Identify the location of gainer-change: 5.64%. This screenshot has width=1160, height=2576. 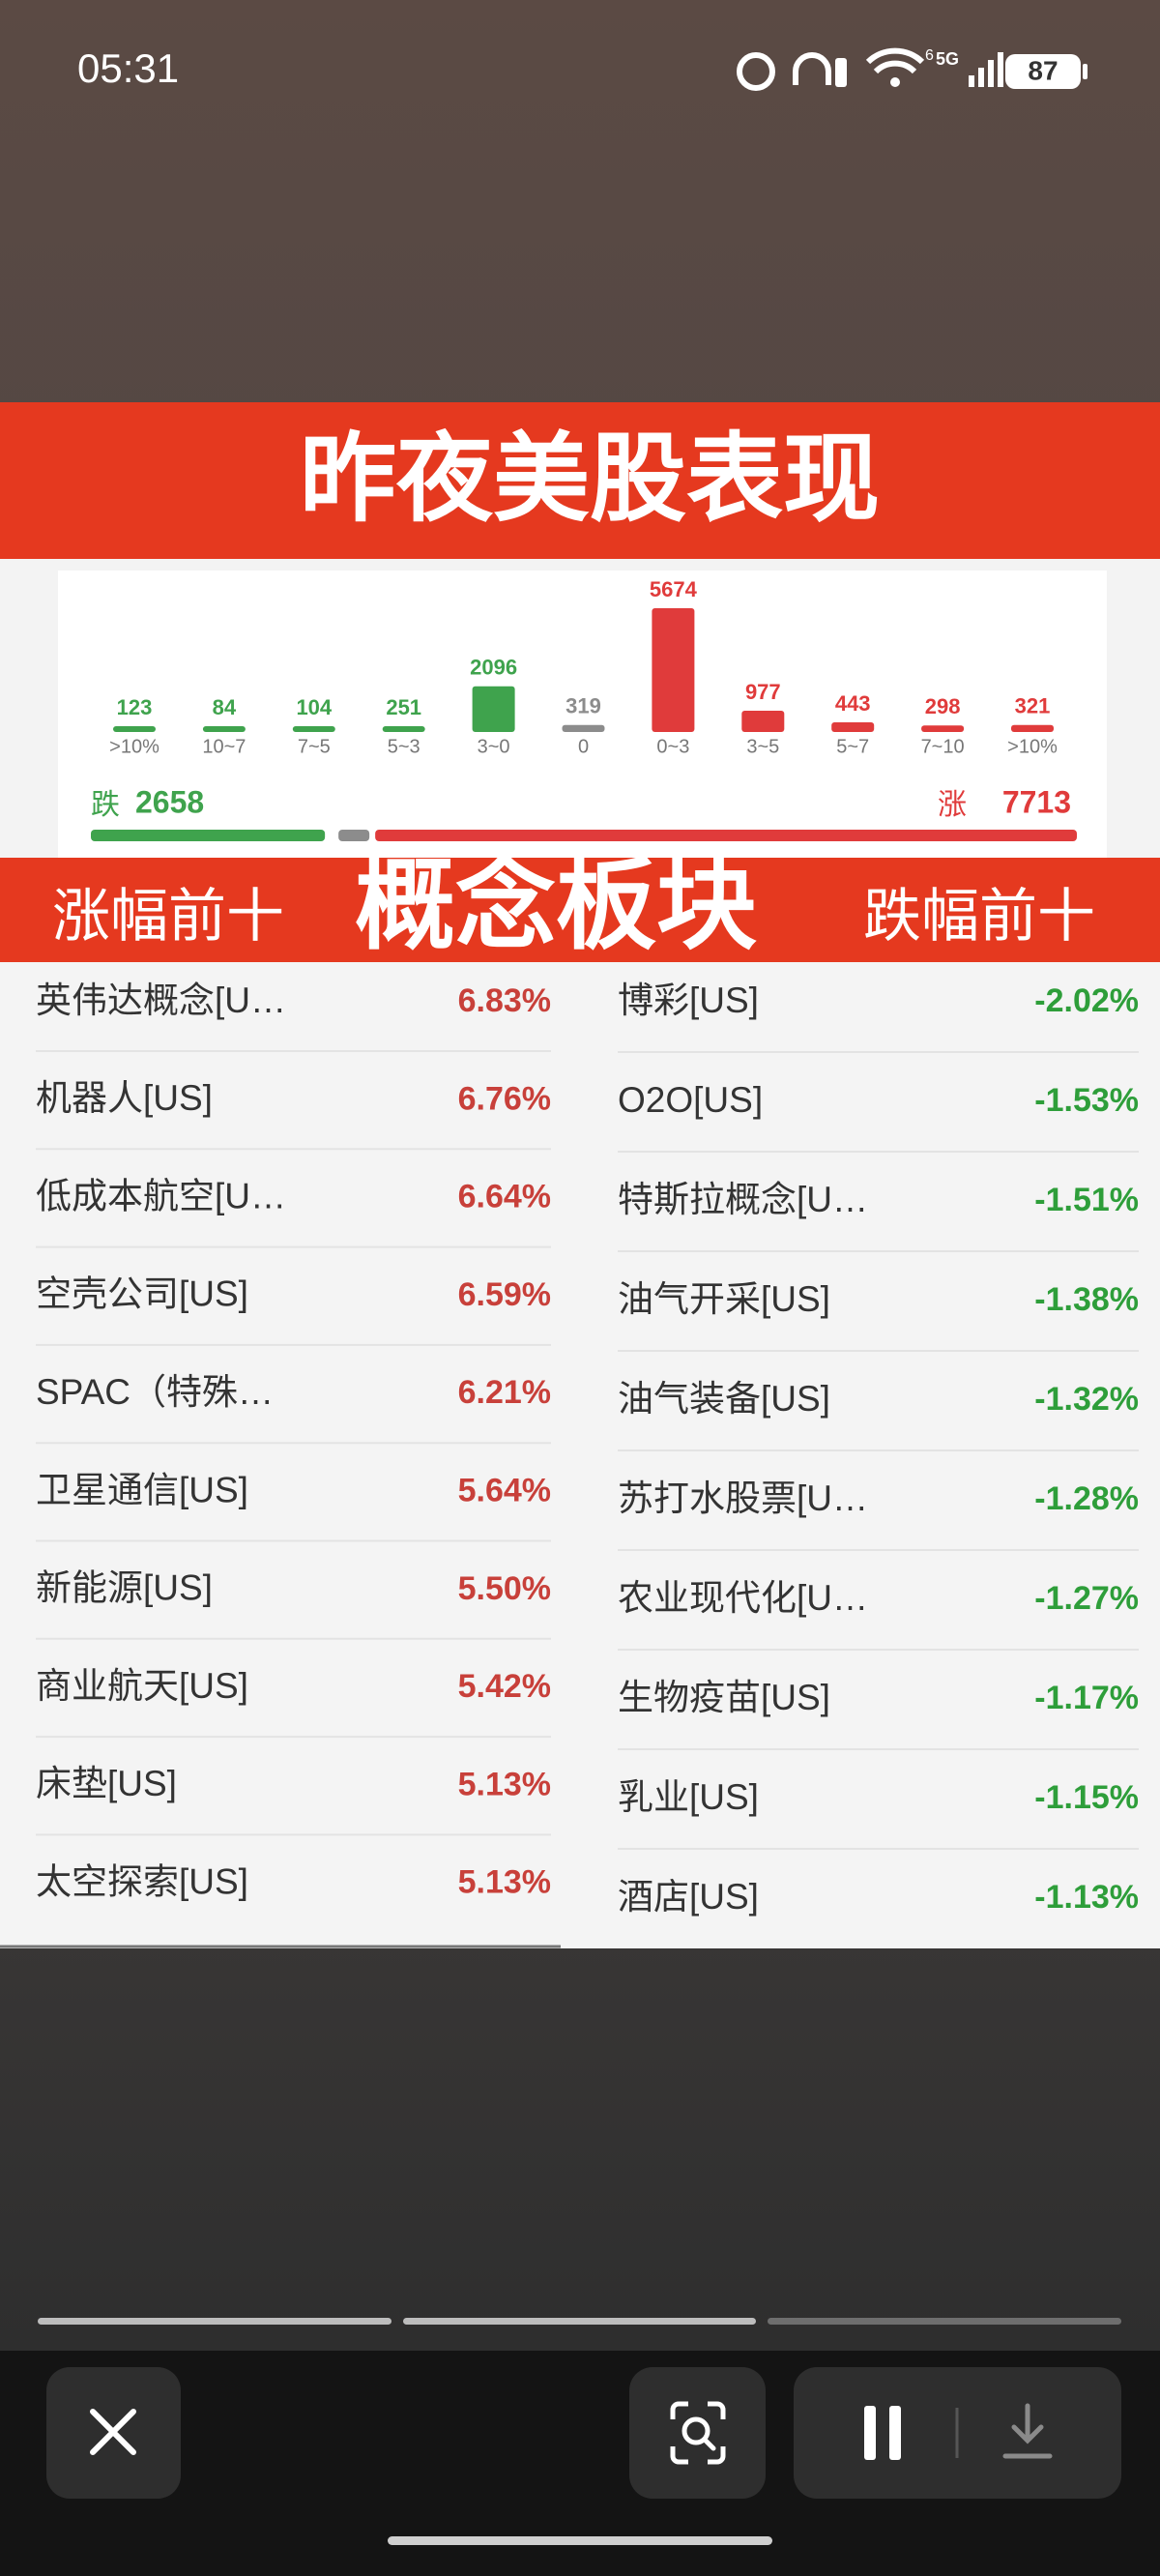
(505, 1490).